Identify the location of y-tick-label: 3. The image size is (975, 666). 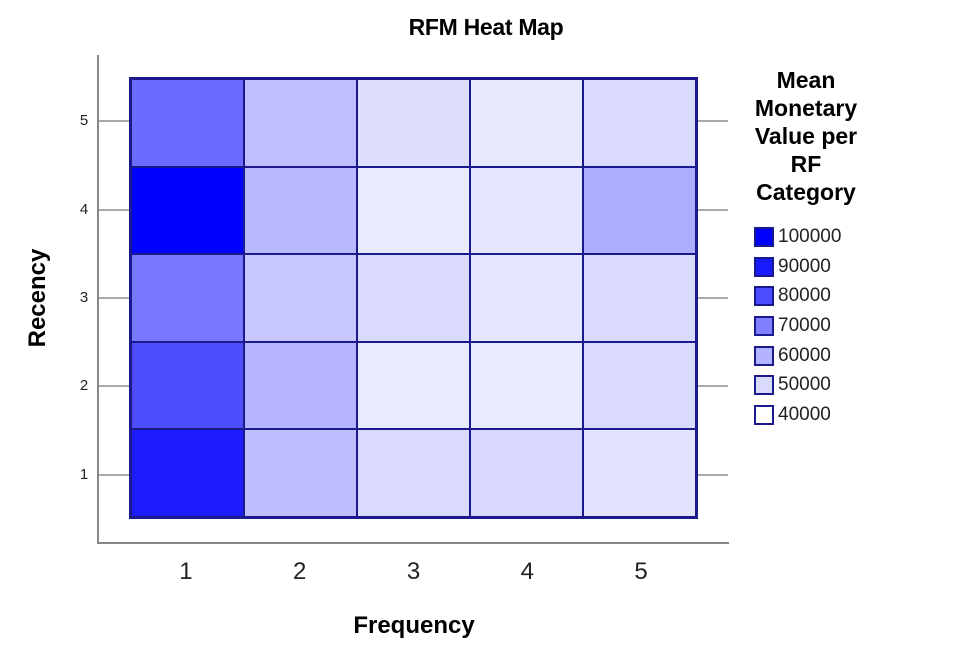
(84, 297).